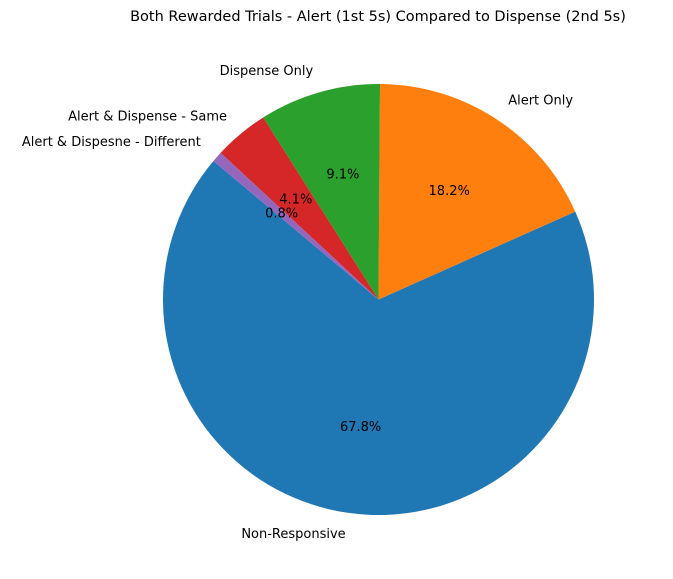  What do you see at coordinates (281, 213) in the screenshot?
I see `slice-percent-alert-and-dispesne-different: 0.8%` at bounding box center [281, 213].